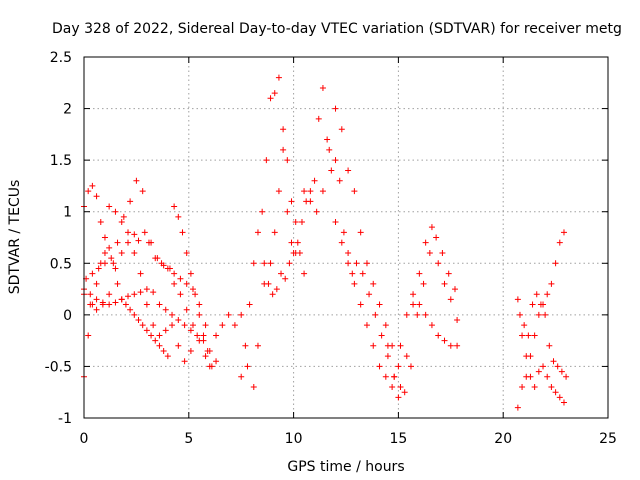  What do you see at coordinates (407, 320) in the screenshot?
I see `series-sat-l` at bounding box center [407, 320].